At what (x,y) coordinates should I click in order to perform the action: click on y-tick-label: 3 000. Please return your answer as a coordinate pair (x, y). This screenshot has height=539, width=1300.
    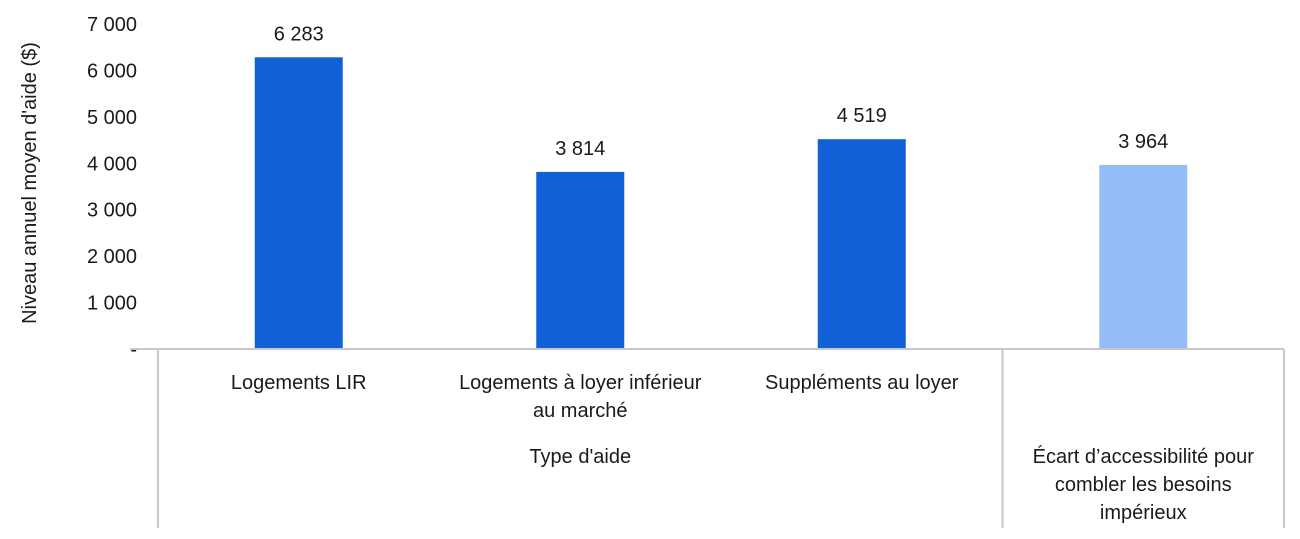
    Looking at the image, I should click on (112, 211).